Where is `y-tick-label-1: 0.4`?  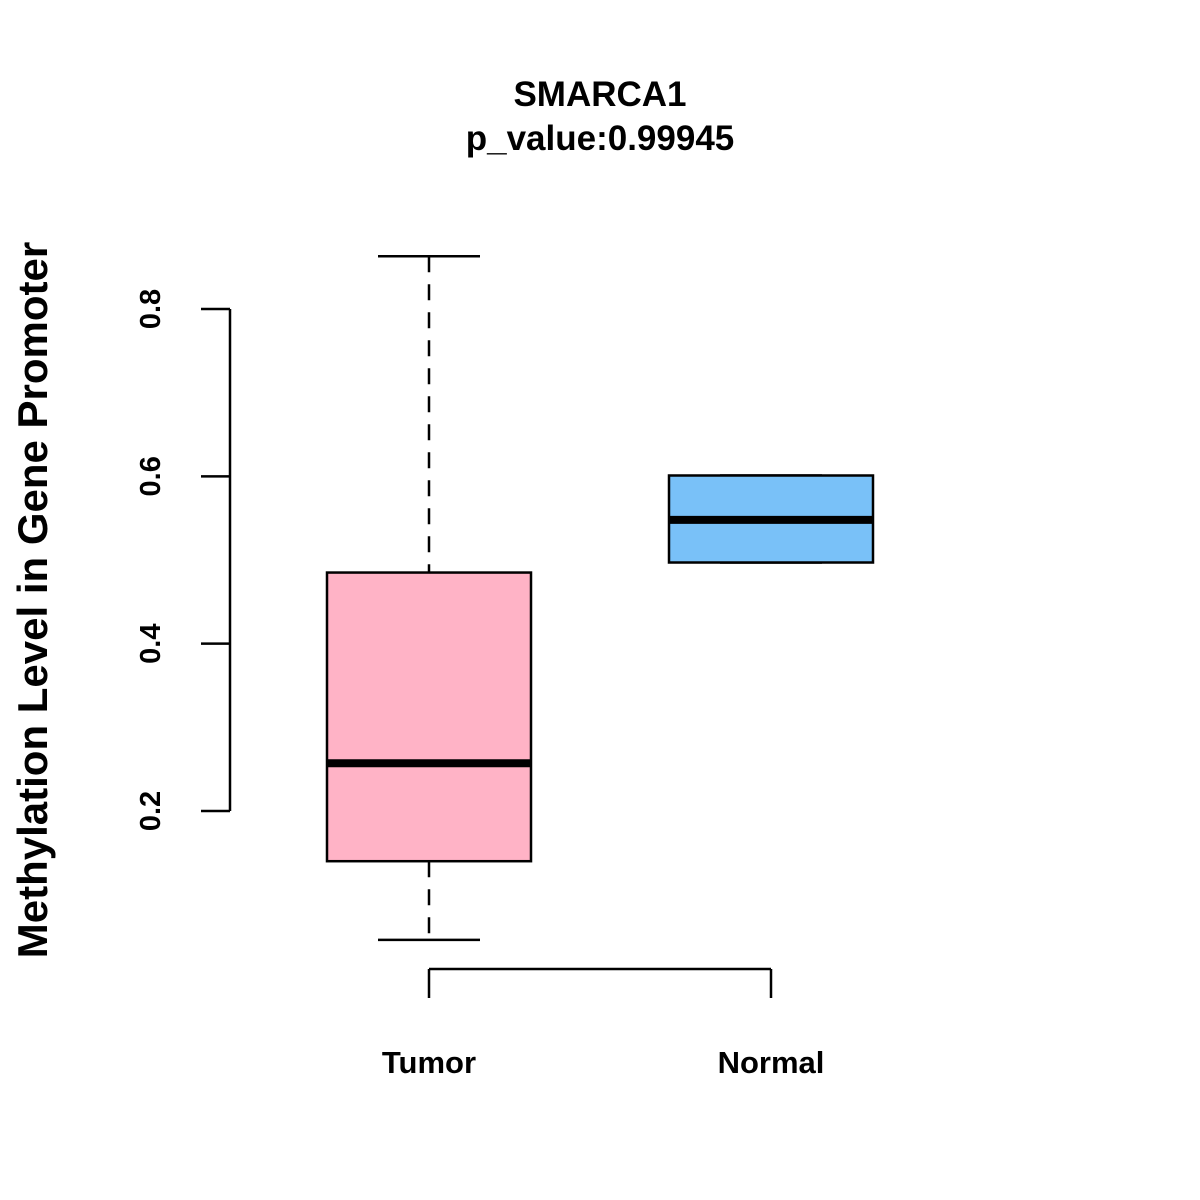 y-tick-label-1: 0.4 is located at coordinates (151, 644).